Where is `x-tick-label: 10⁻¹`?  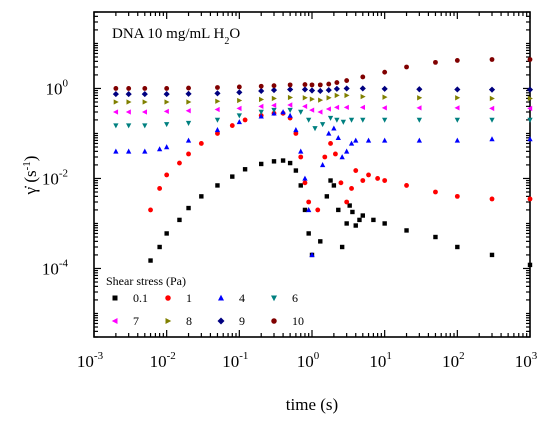
x-tick-label: 10⁻¹ is located at coordinates (235, 360).